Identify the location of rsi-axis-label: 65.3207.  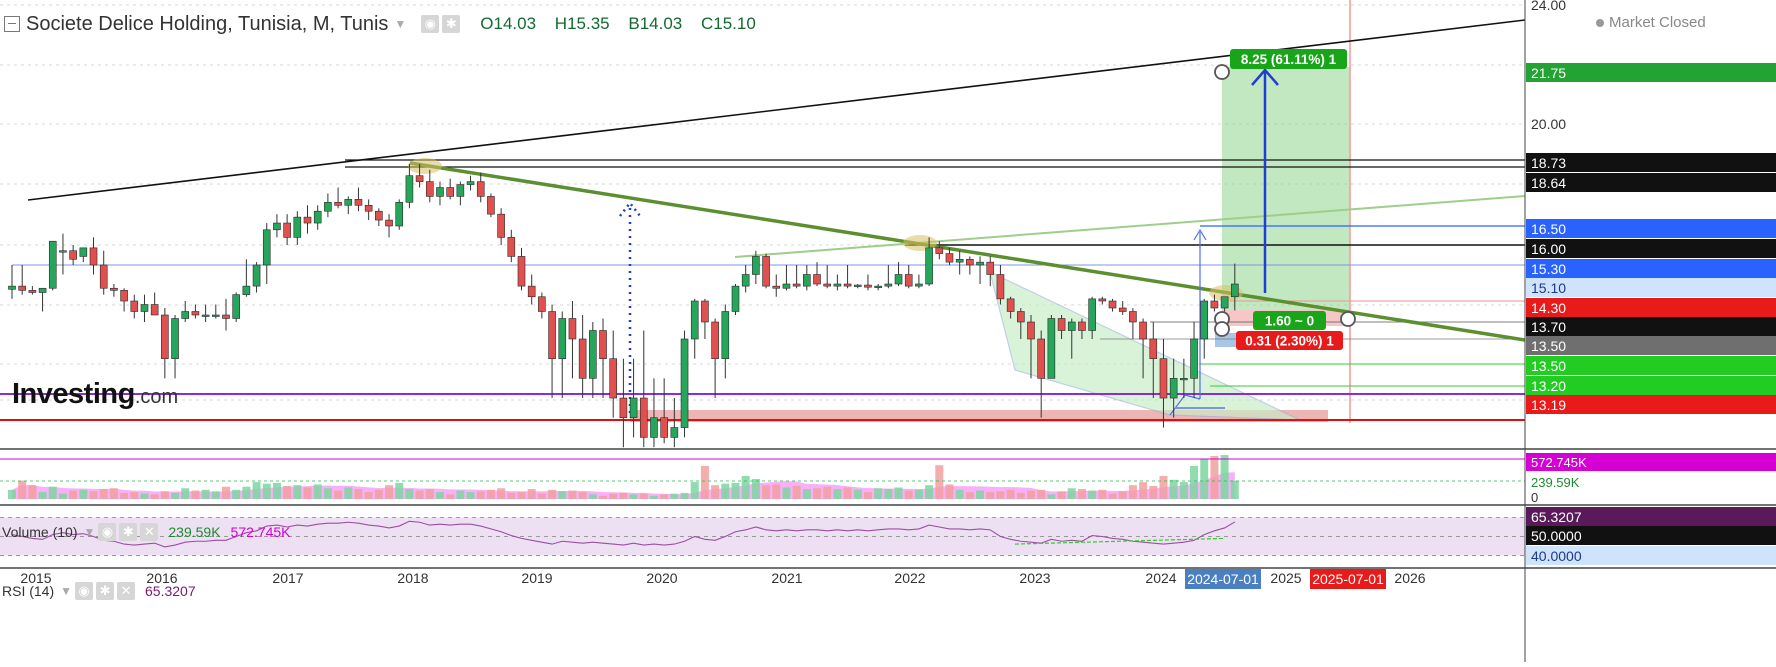
(1651, 516).